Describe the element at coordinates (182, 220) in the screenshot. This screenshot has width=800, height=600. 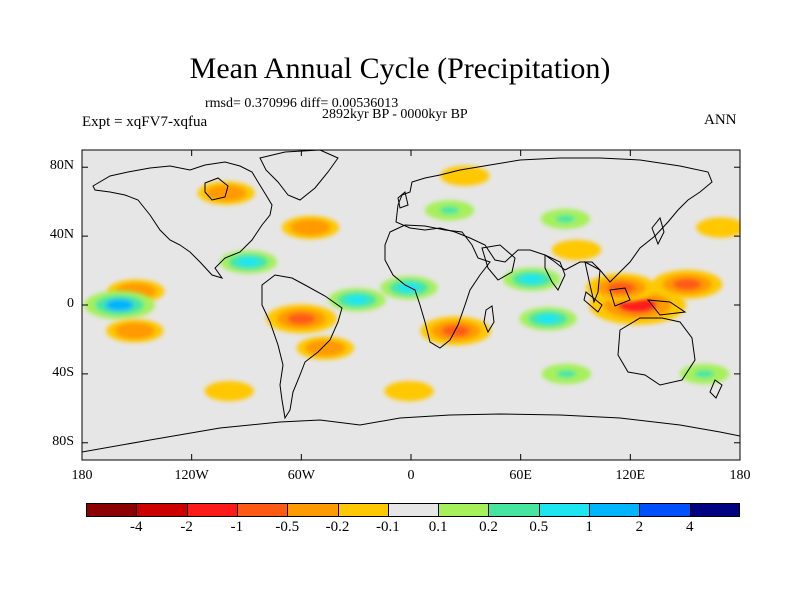
I see `coast-north-america` at that location.